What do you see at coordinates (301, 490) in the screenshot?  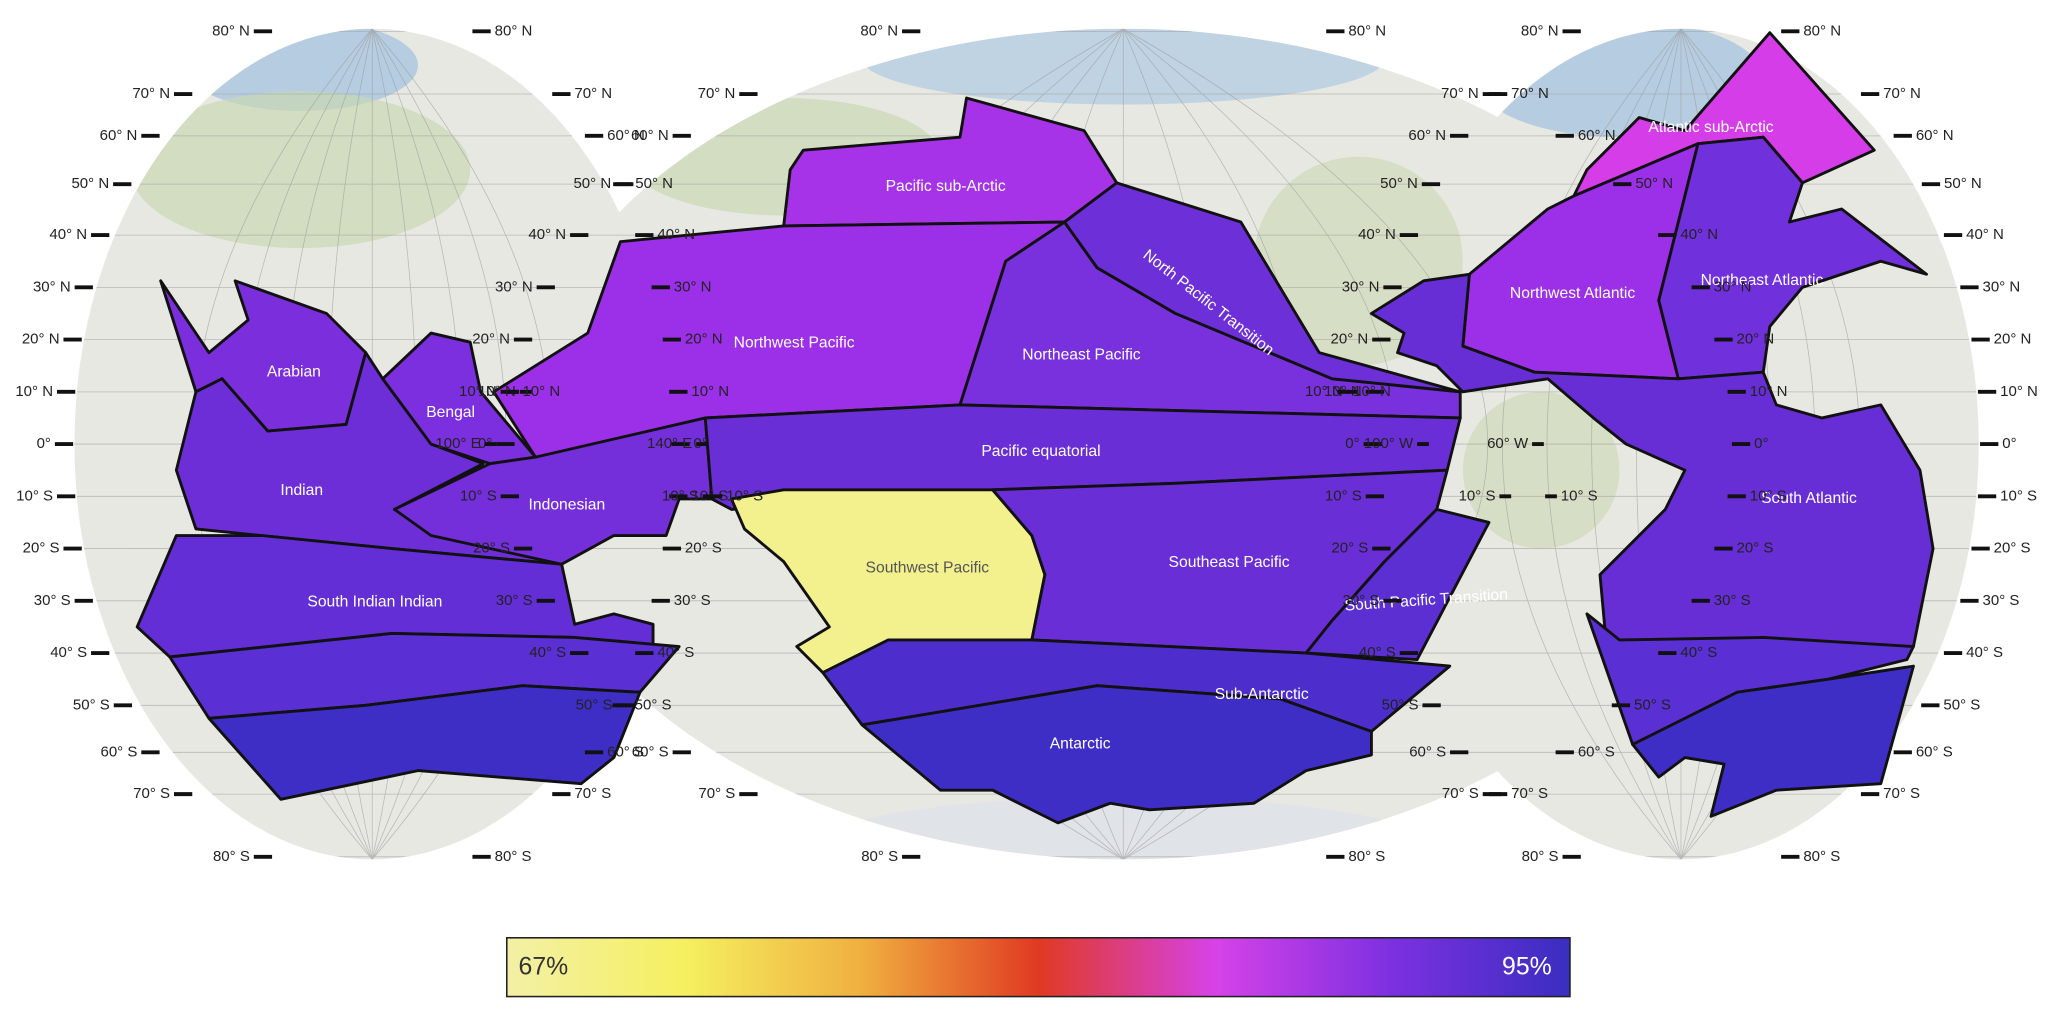 I see `region-label: Indian` at bounding box center [301, 490].